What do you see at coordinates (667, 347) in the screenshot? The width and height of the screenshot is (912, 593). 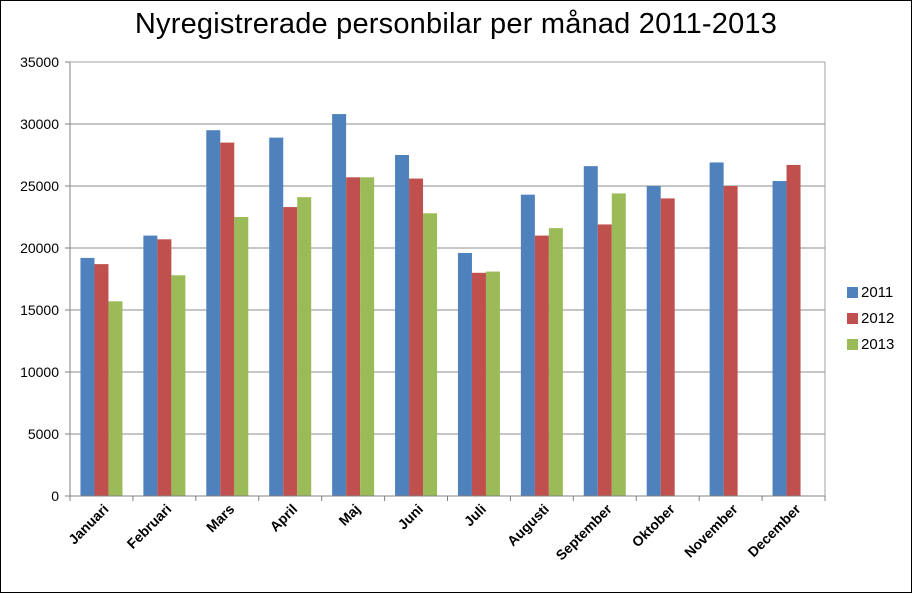 I see `bar-2012-oktober` at bounding box center [667, 347].